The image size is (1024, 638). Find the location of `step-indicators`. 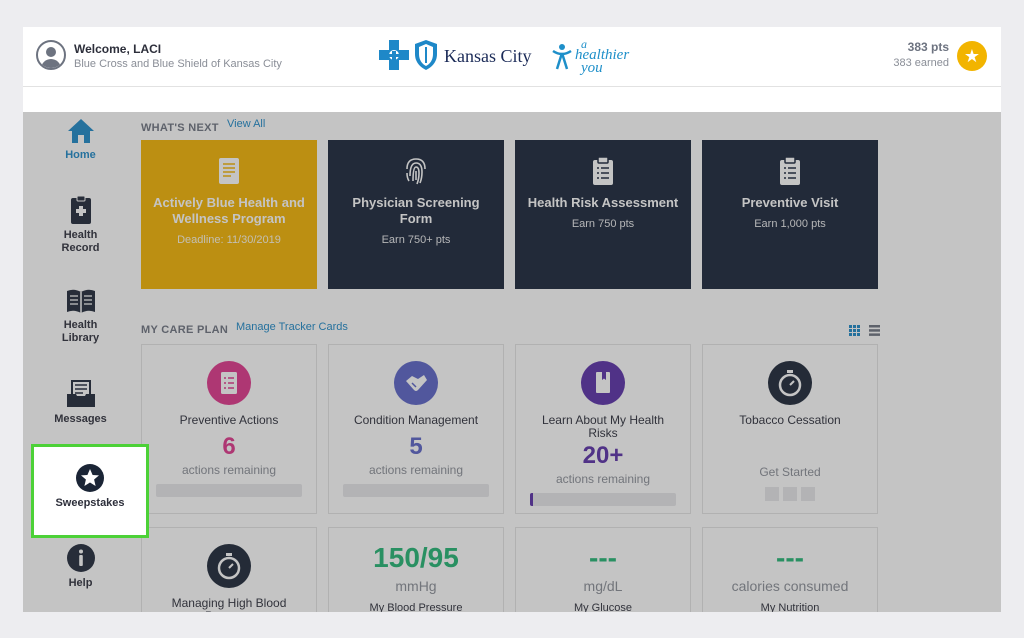

step-indicators is located at coordinates (790, 496).